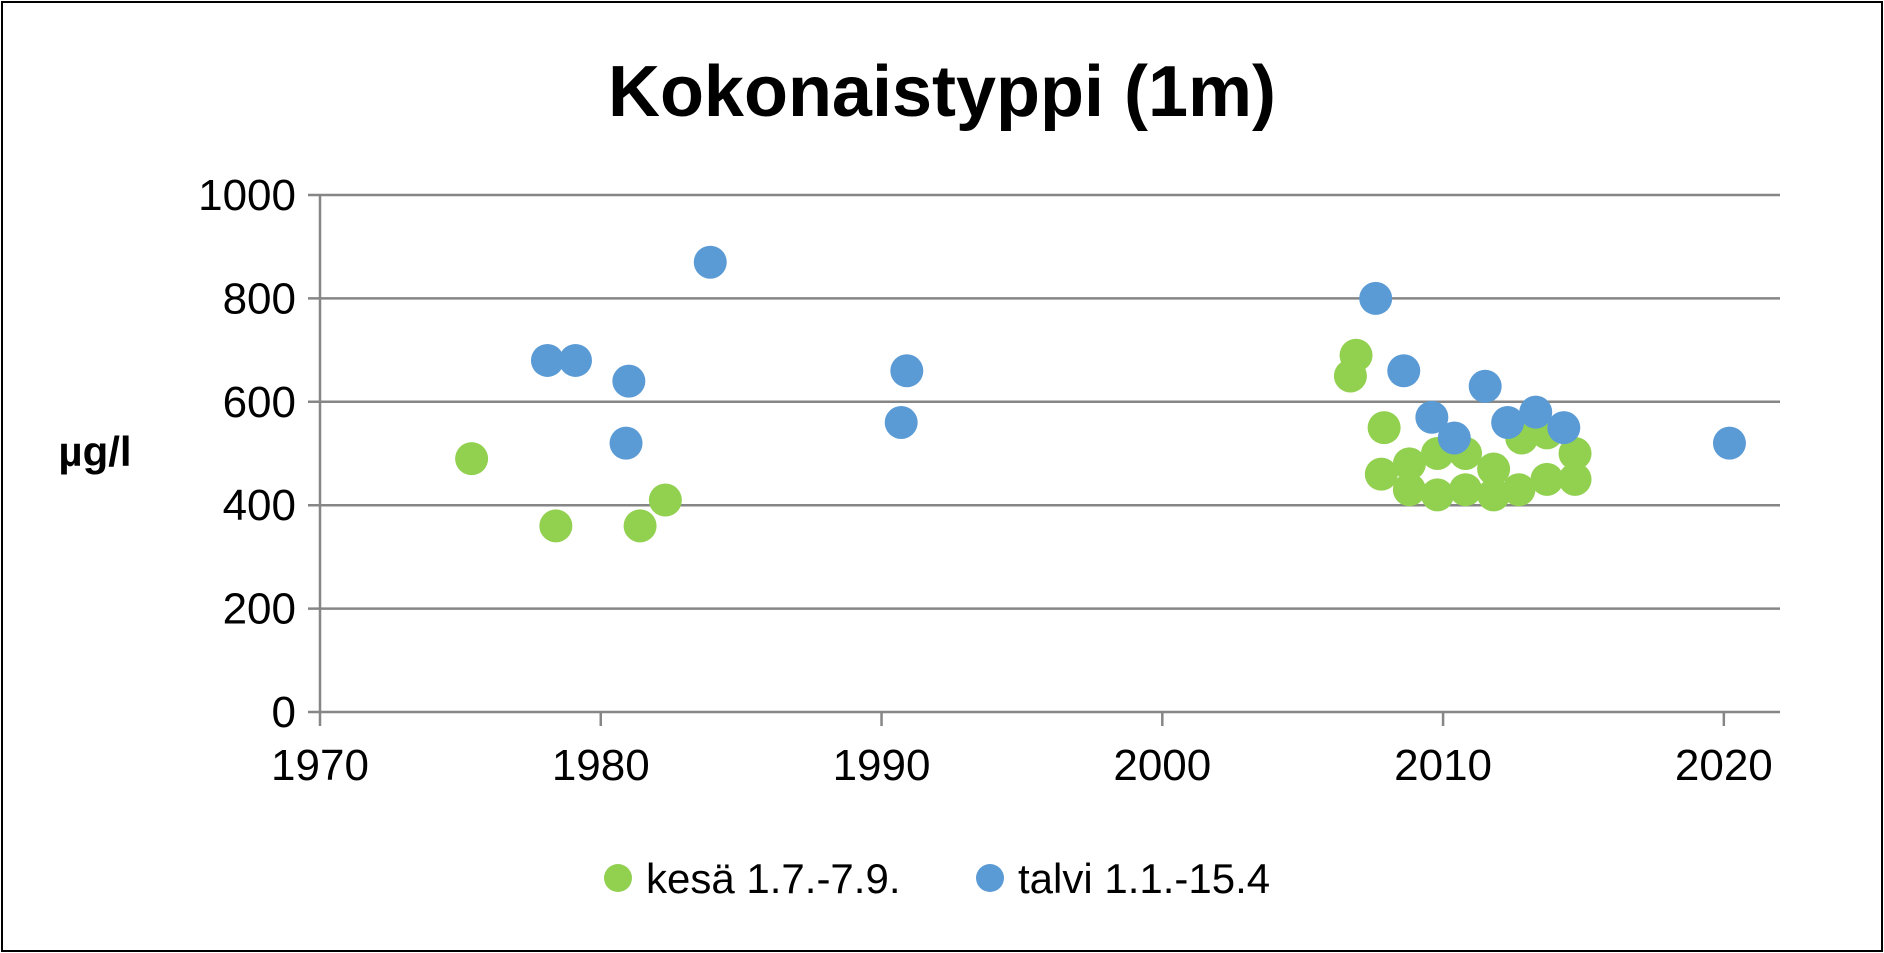 Image resolution: width=1884 pixels, height=953 pixels. What do you see at coordinates (259, 402) in the screenshot?
I see `y-tick-label: 600` at bounding box center [259, 402].